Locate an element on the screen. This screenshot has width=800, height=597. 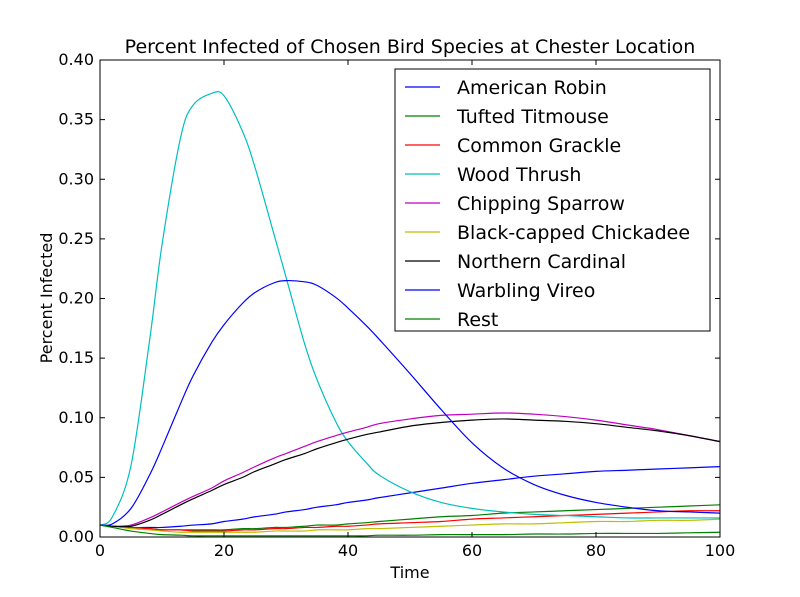
x-tick-label: 20 is located at coordinates (224, 550).